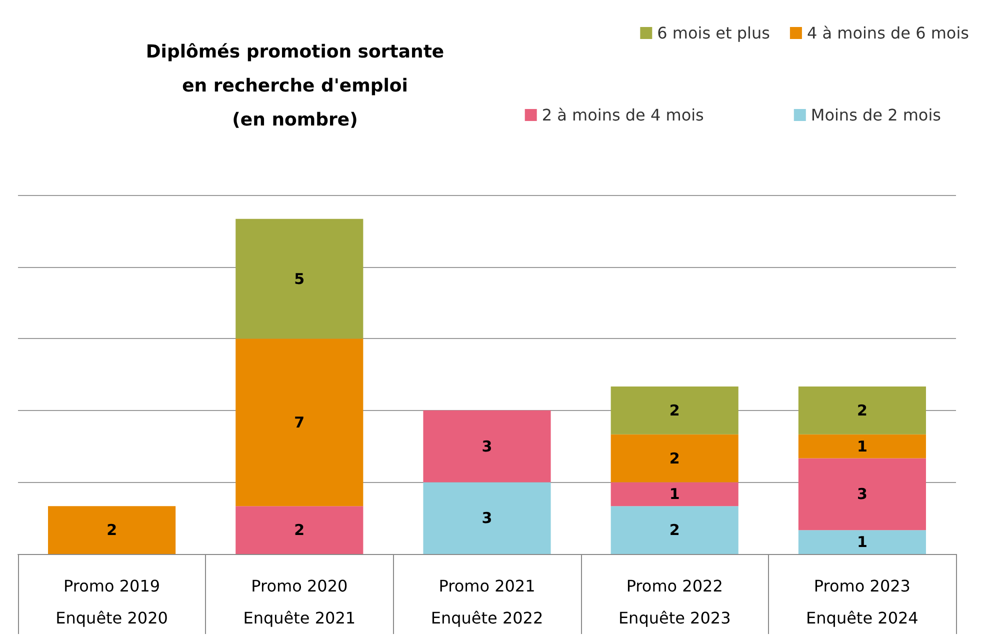  What do you see at coordinates (487, 602) in the screenshot?
I see `x-tick-label: Promo 2021 Enquête 2022` at bounding box center [487, 602].